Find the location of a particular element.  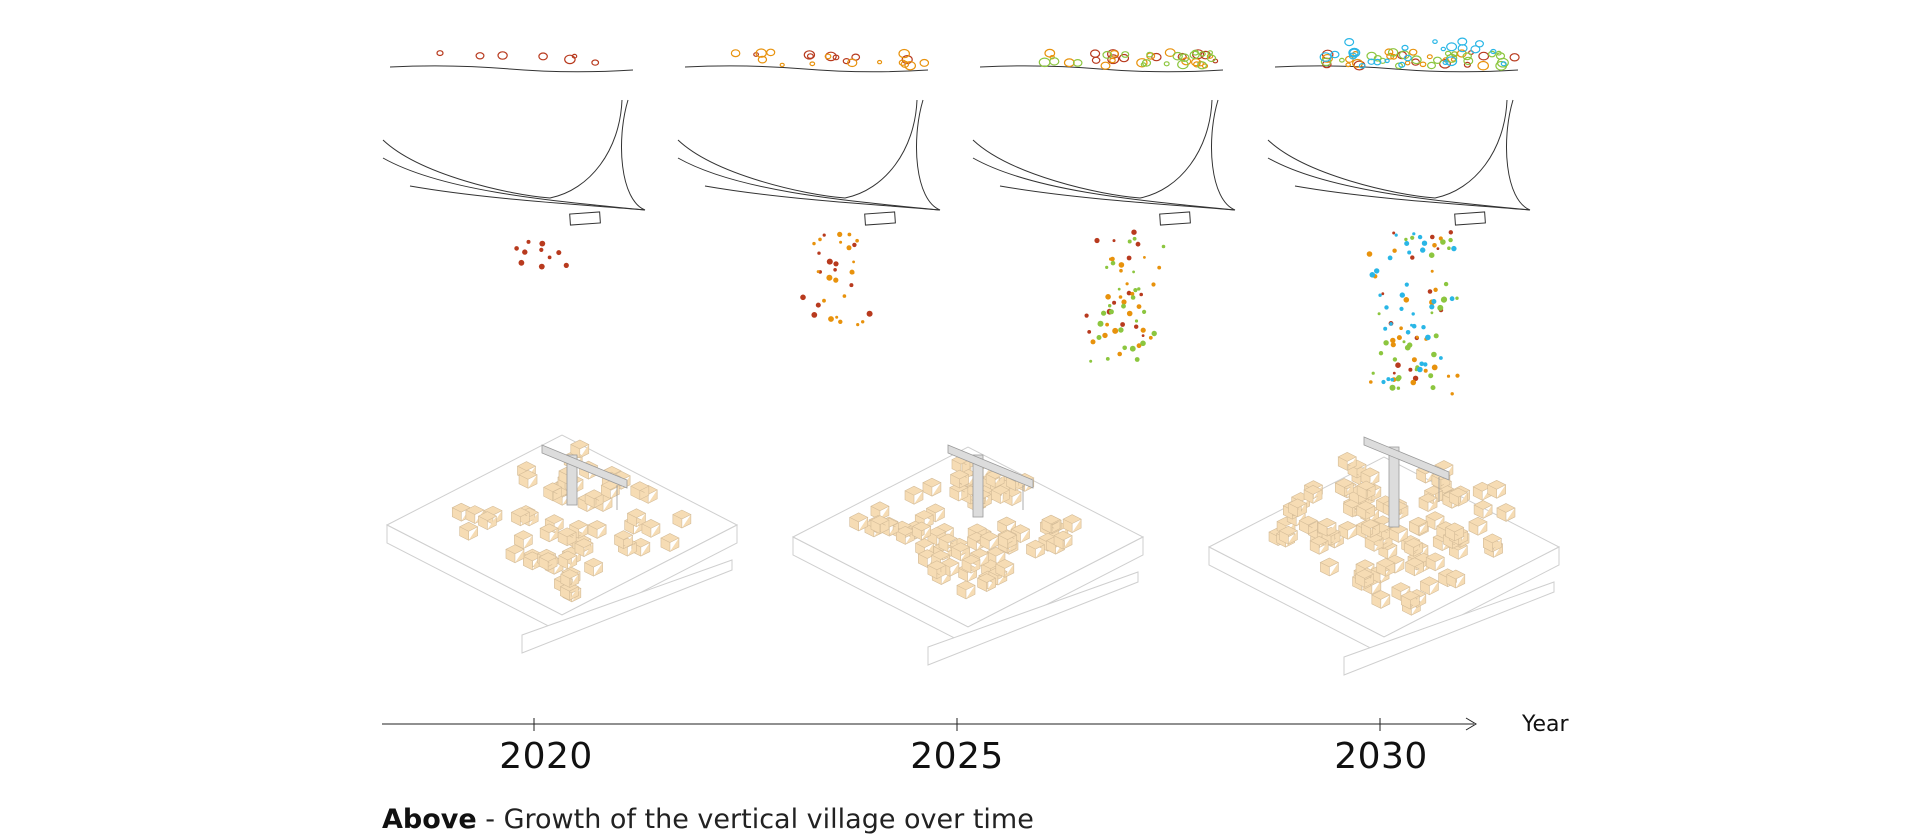

axis-arrow is located at coordinates (1471, 724).